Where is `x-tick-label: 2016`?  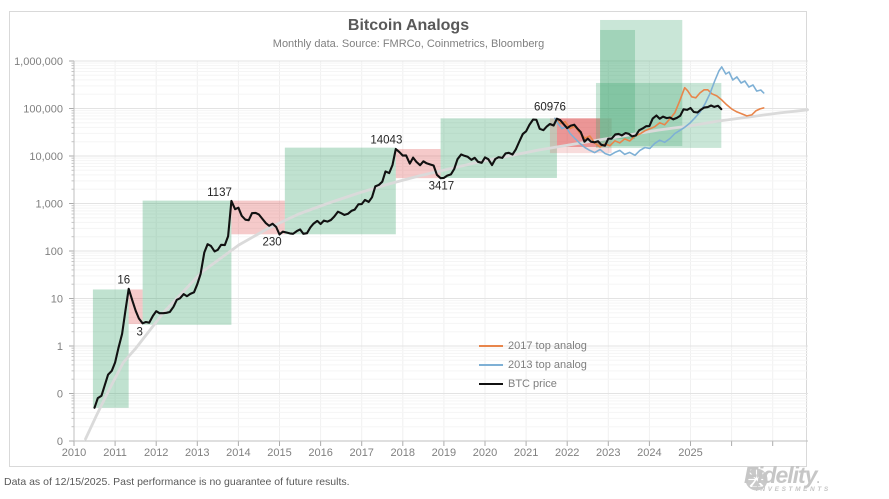 x-tick-label: 2016 is located at coordinates (320, 453).